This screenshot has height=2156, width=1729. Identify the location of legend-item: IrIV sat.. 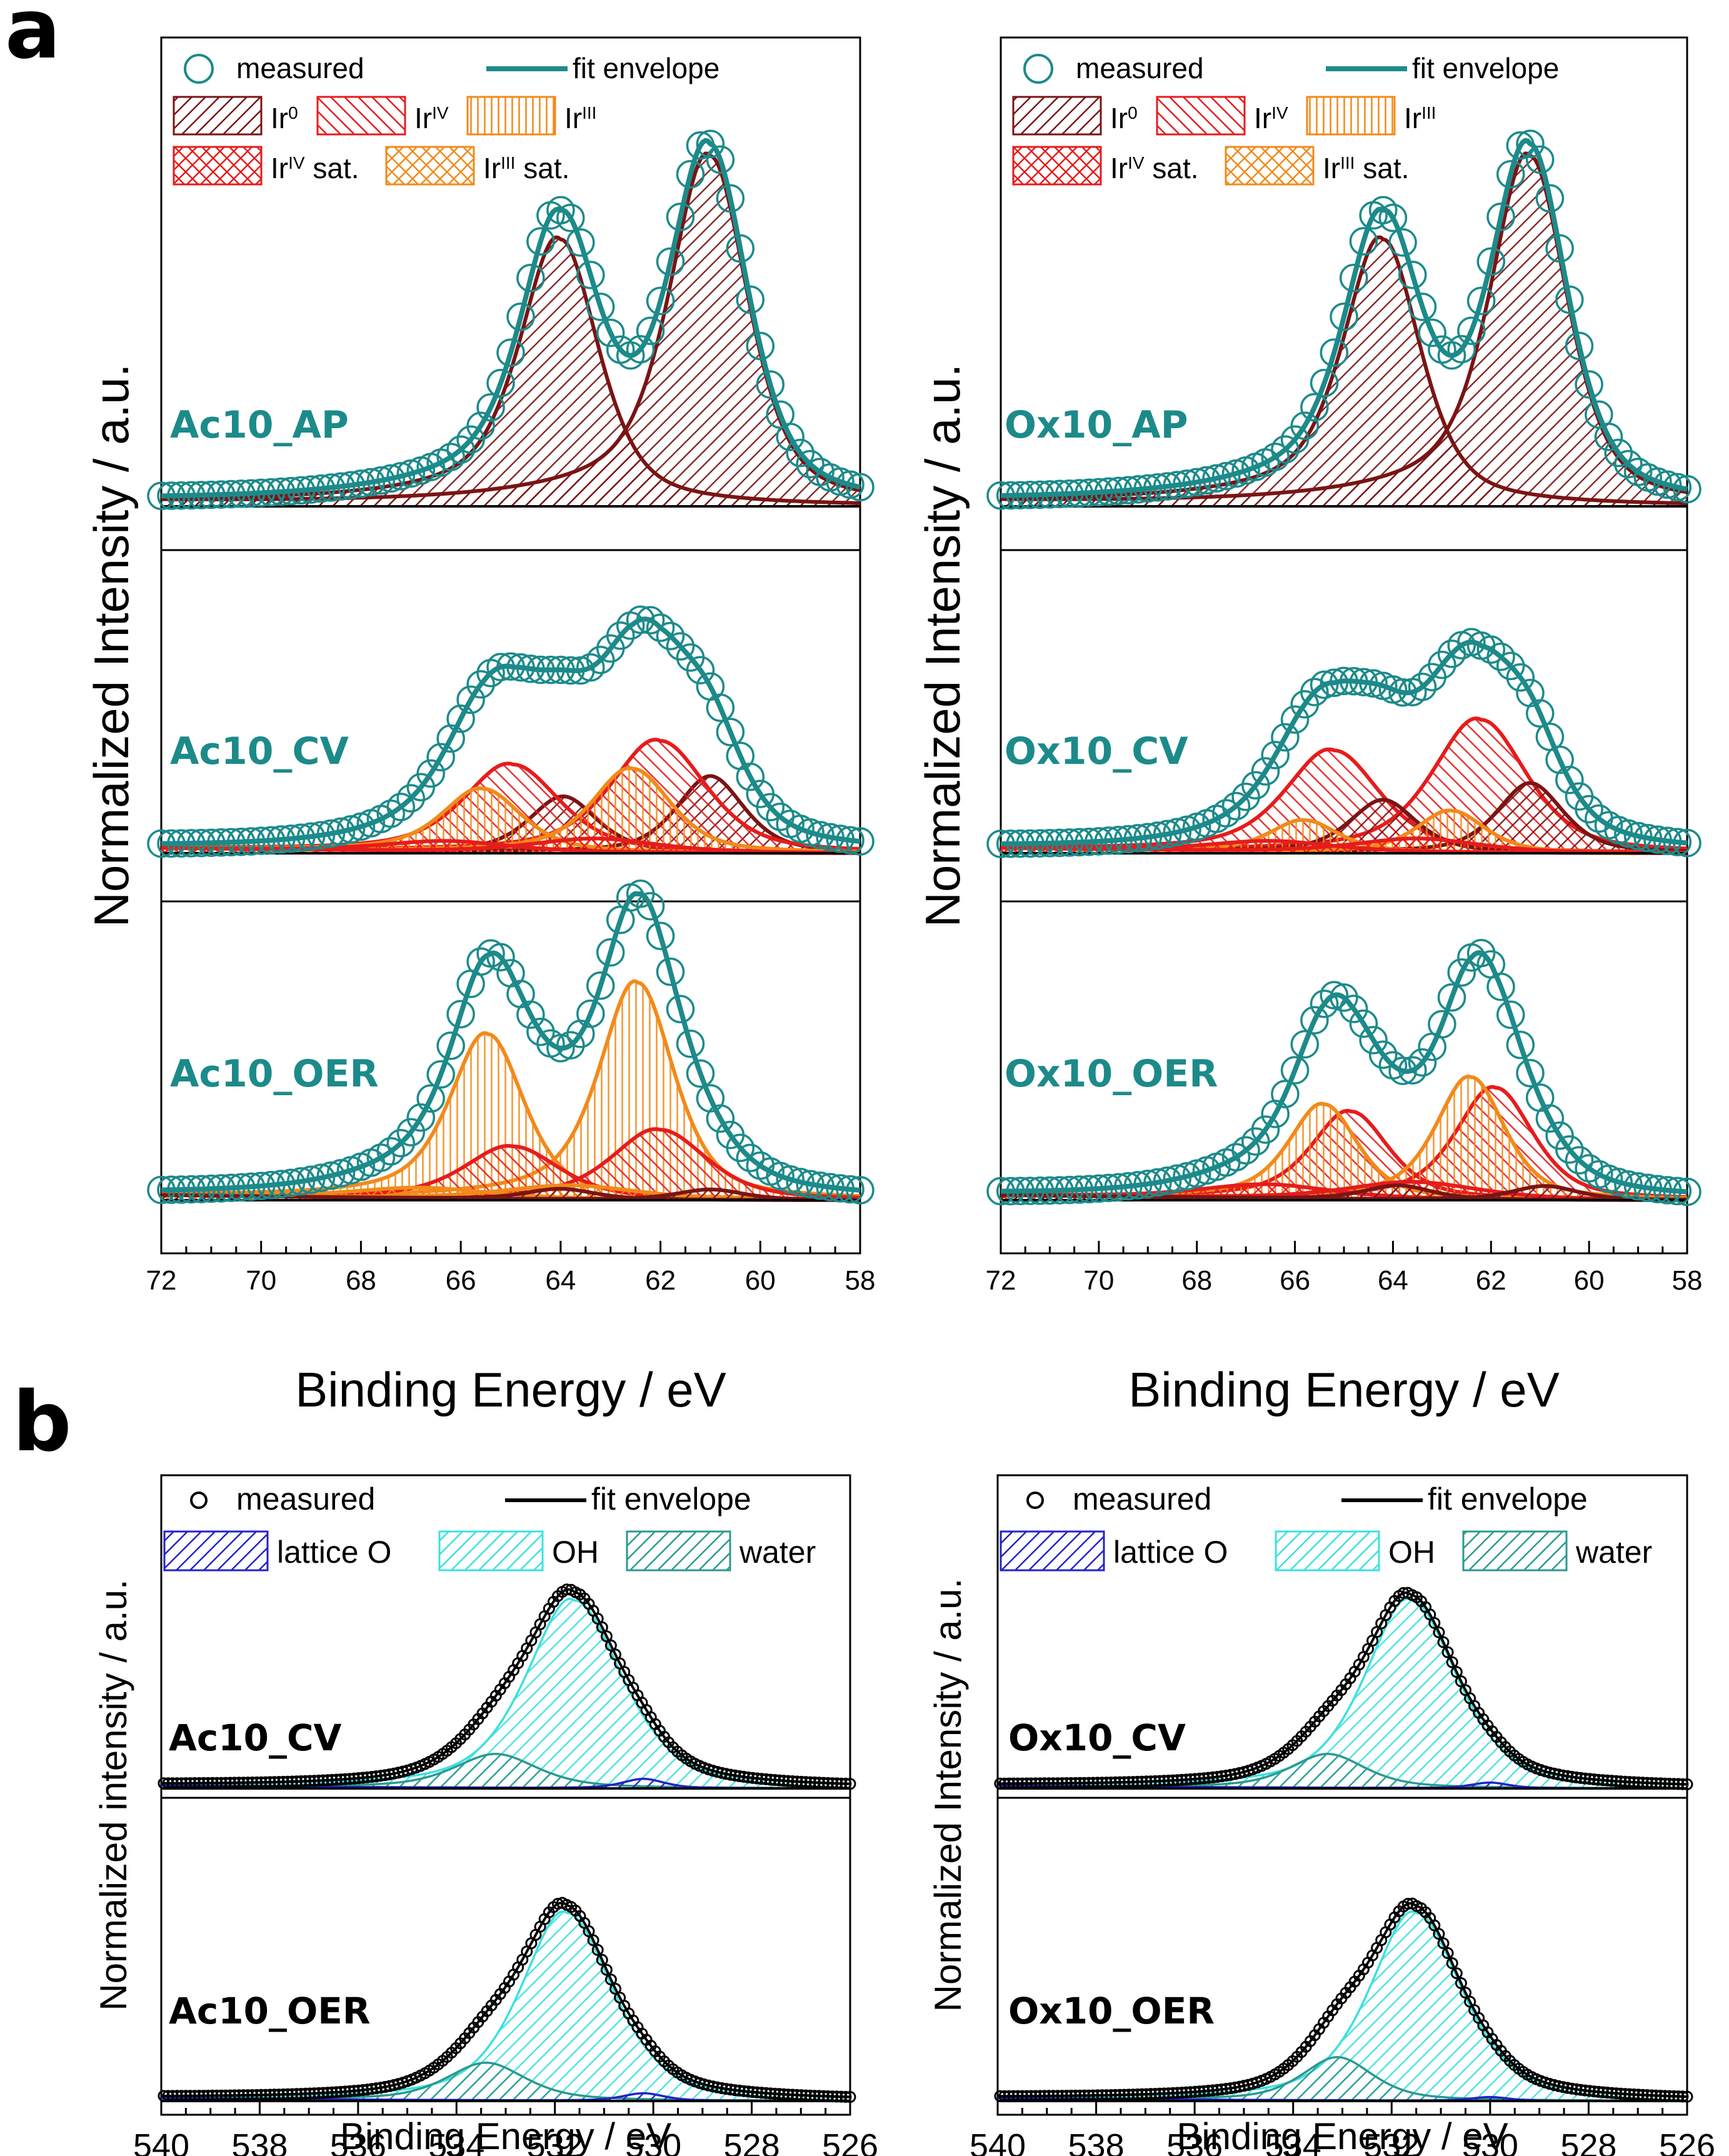
(266, 166).